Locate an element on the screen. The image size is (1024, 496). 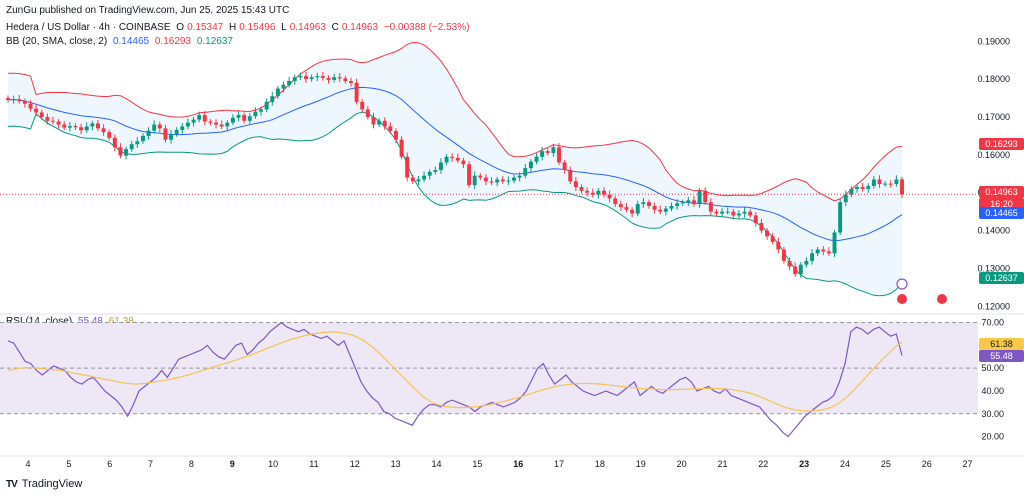
high-value: 0.15496 is located at coordinates (257, 27).